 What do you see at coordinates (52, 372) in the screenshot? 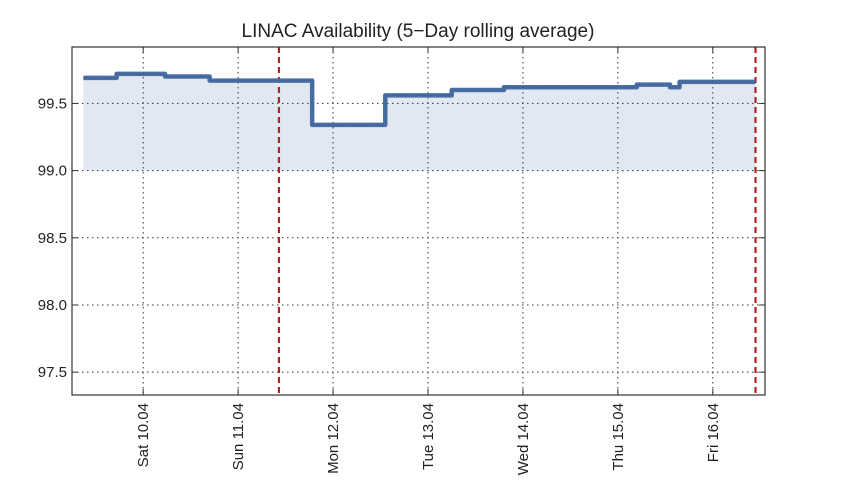
I see `y-tick-label: 97.5` at bounding box center [52, 372].